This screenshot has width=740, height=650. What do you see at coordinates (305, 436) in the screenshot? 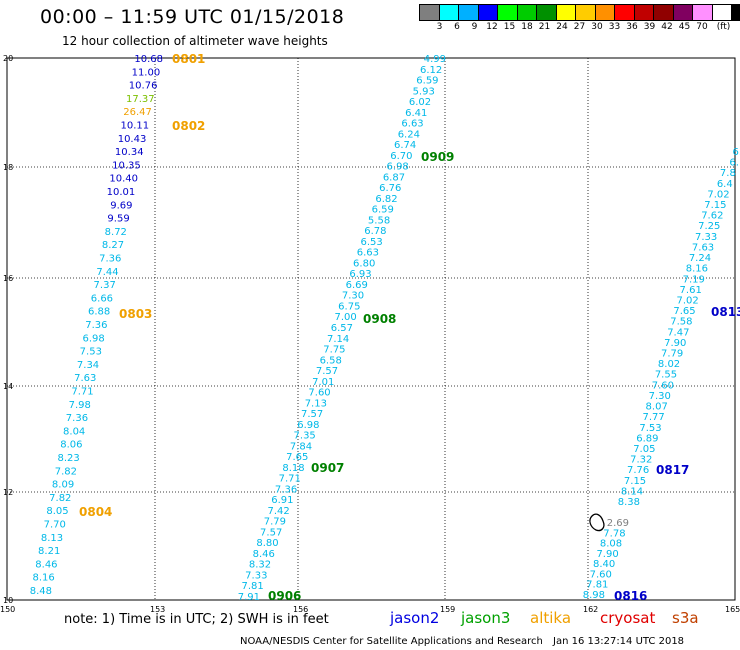
I see `wave-height-value: 7.35` at bounding box center [305, 436].